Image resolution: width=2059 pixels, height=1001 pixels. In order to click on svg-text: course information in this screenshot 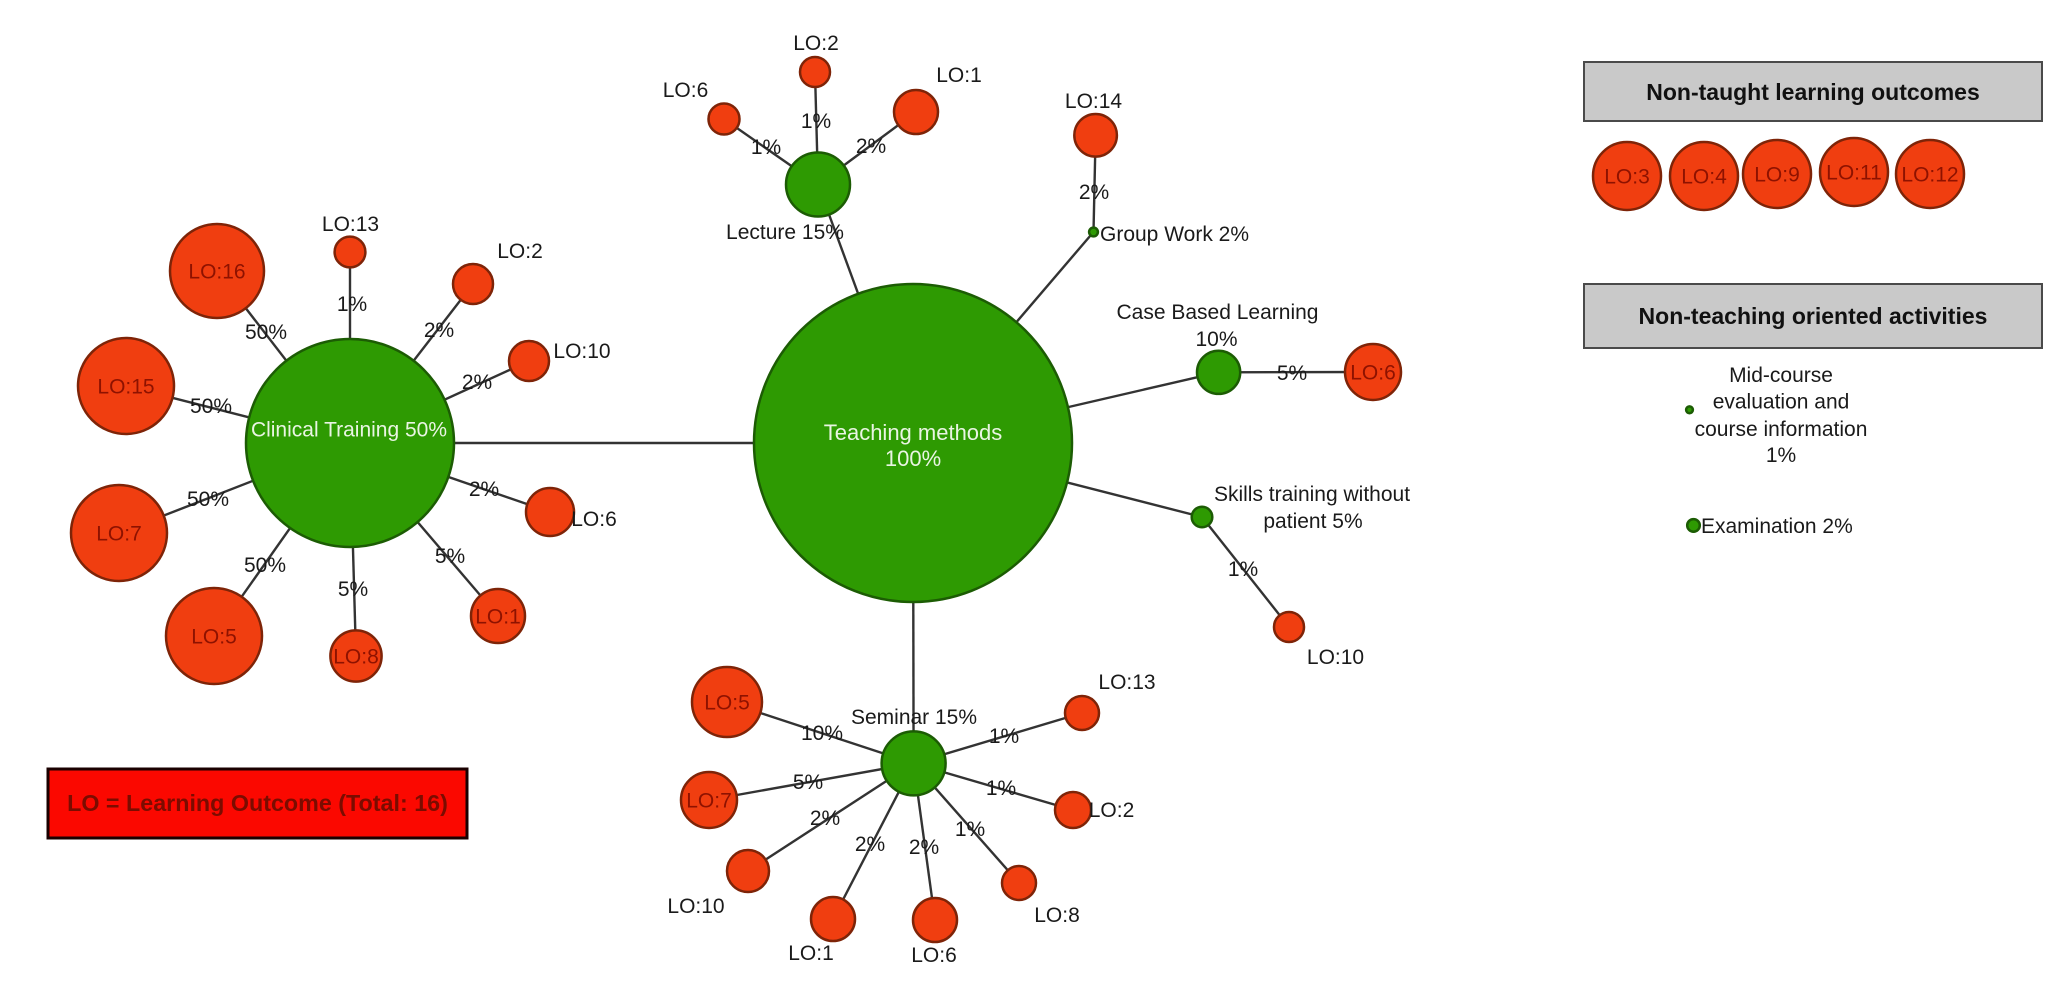, I will do `click(1781, 429)`.